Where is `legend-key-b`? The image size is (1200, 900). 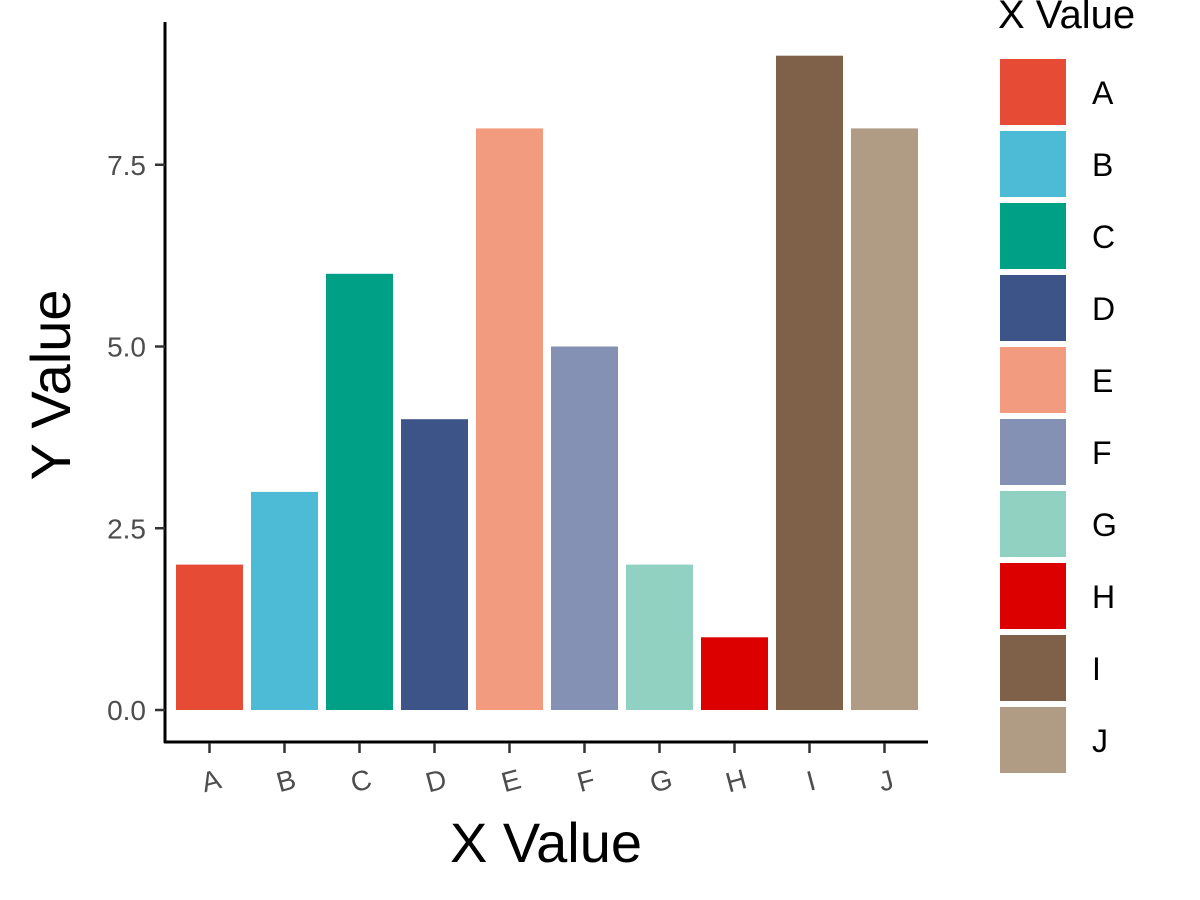 legend-key-b is located at coordinates (1033, 164).